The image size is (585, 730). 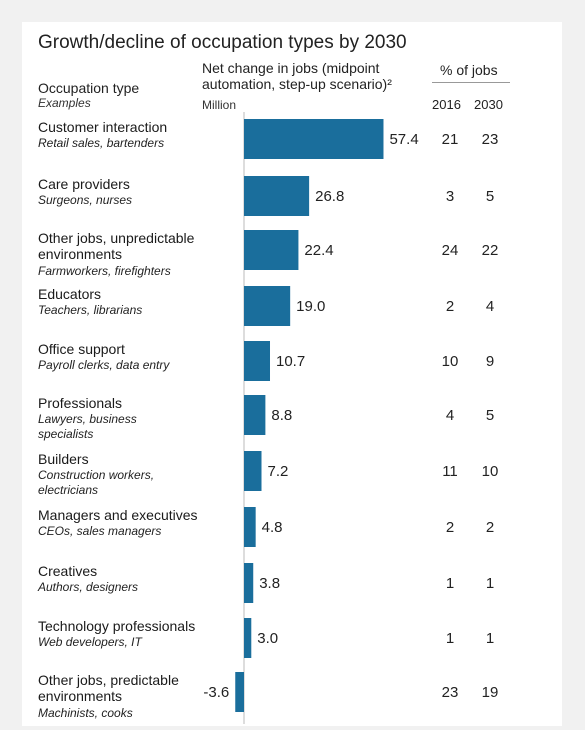 I want to click on value-label: 26.8, so click(x=329, y=196).